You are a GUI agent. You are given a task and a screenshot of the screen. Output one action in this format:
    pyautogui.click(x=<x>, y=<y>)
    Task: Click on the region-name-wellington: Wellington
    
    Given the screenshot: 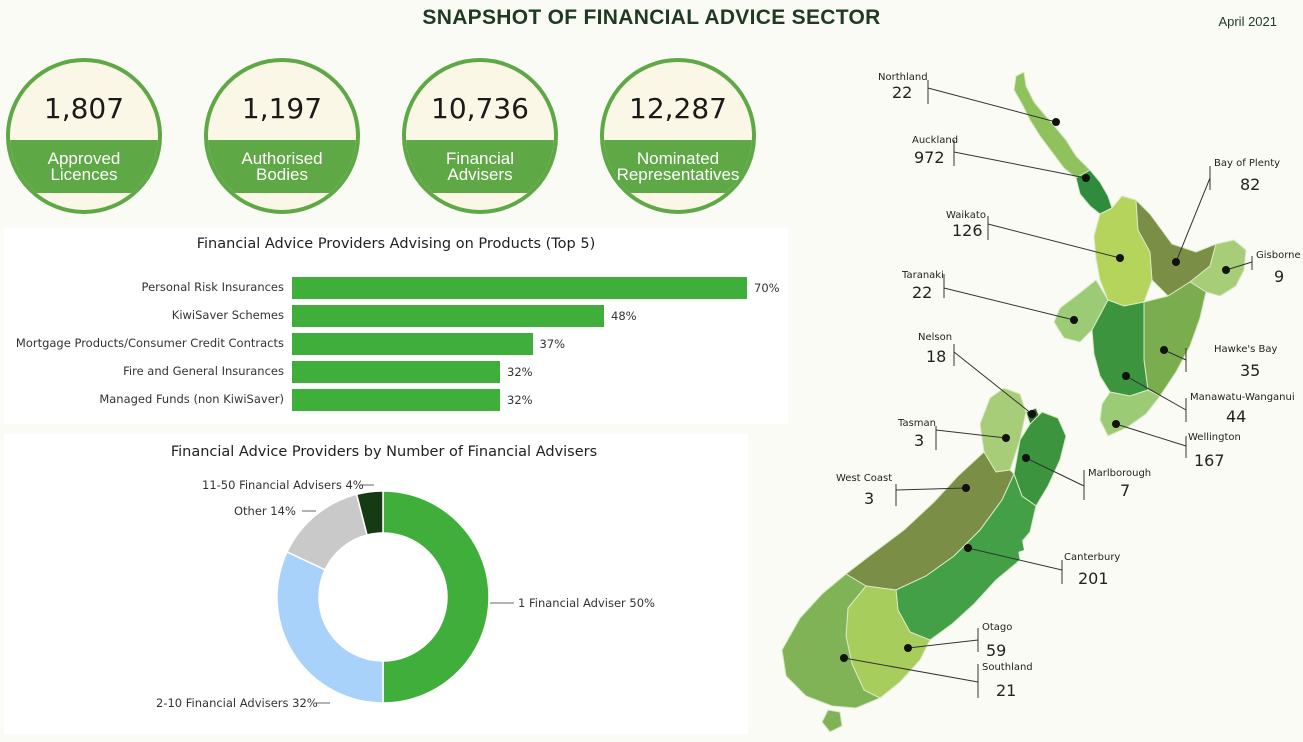 What is the action you would take?
    pyautogui.click(x=1214, y=437)
    